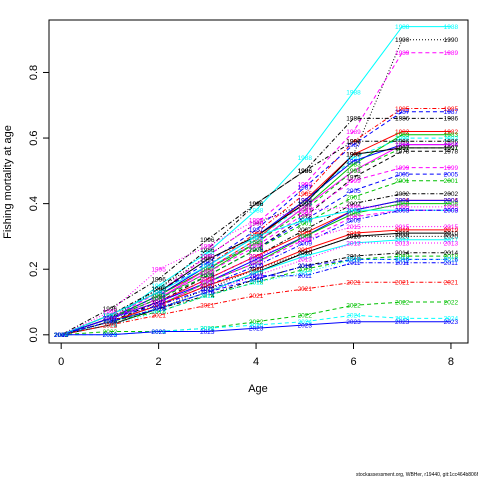  I want to click on point-label-2023-age-0: 2023, so click(61, 335).